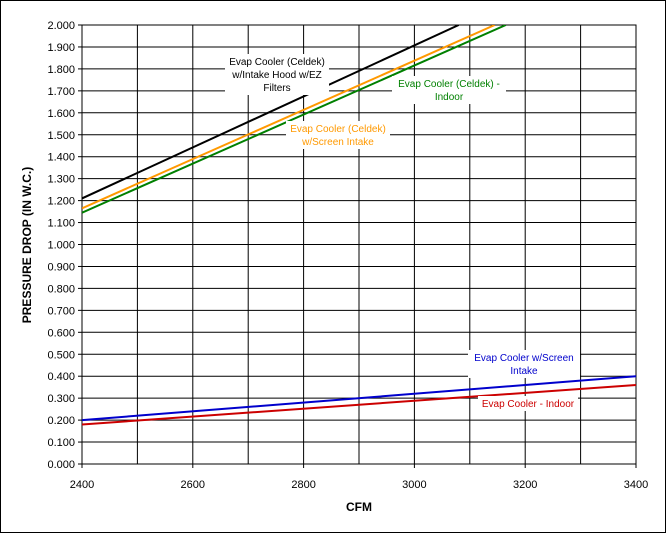  I want to click on x-tick-label: 2600, so click(193, 485).